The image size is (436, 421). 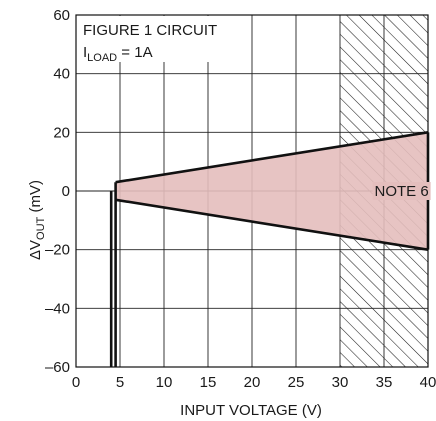 I want to click on y-tick-label: –40, so click(x=57, y=308).